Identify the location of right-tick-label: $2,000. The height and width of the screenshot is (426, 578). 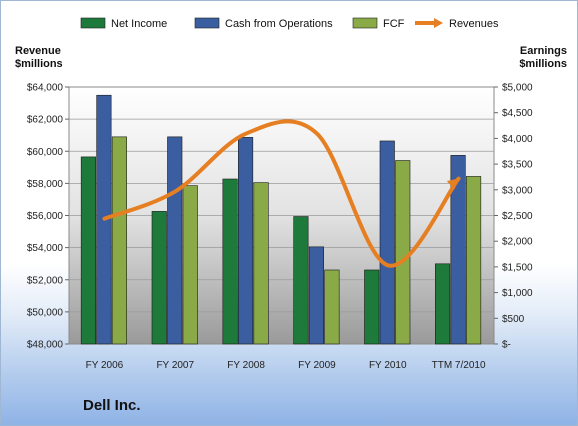
(517, 242).